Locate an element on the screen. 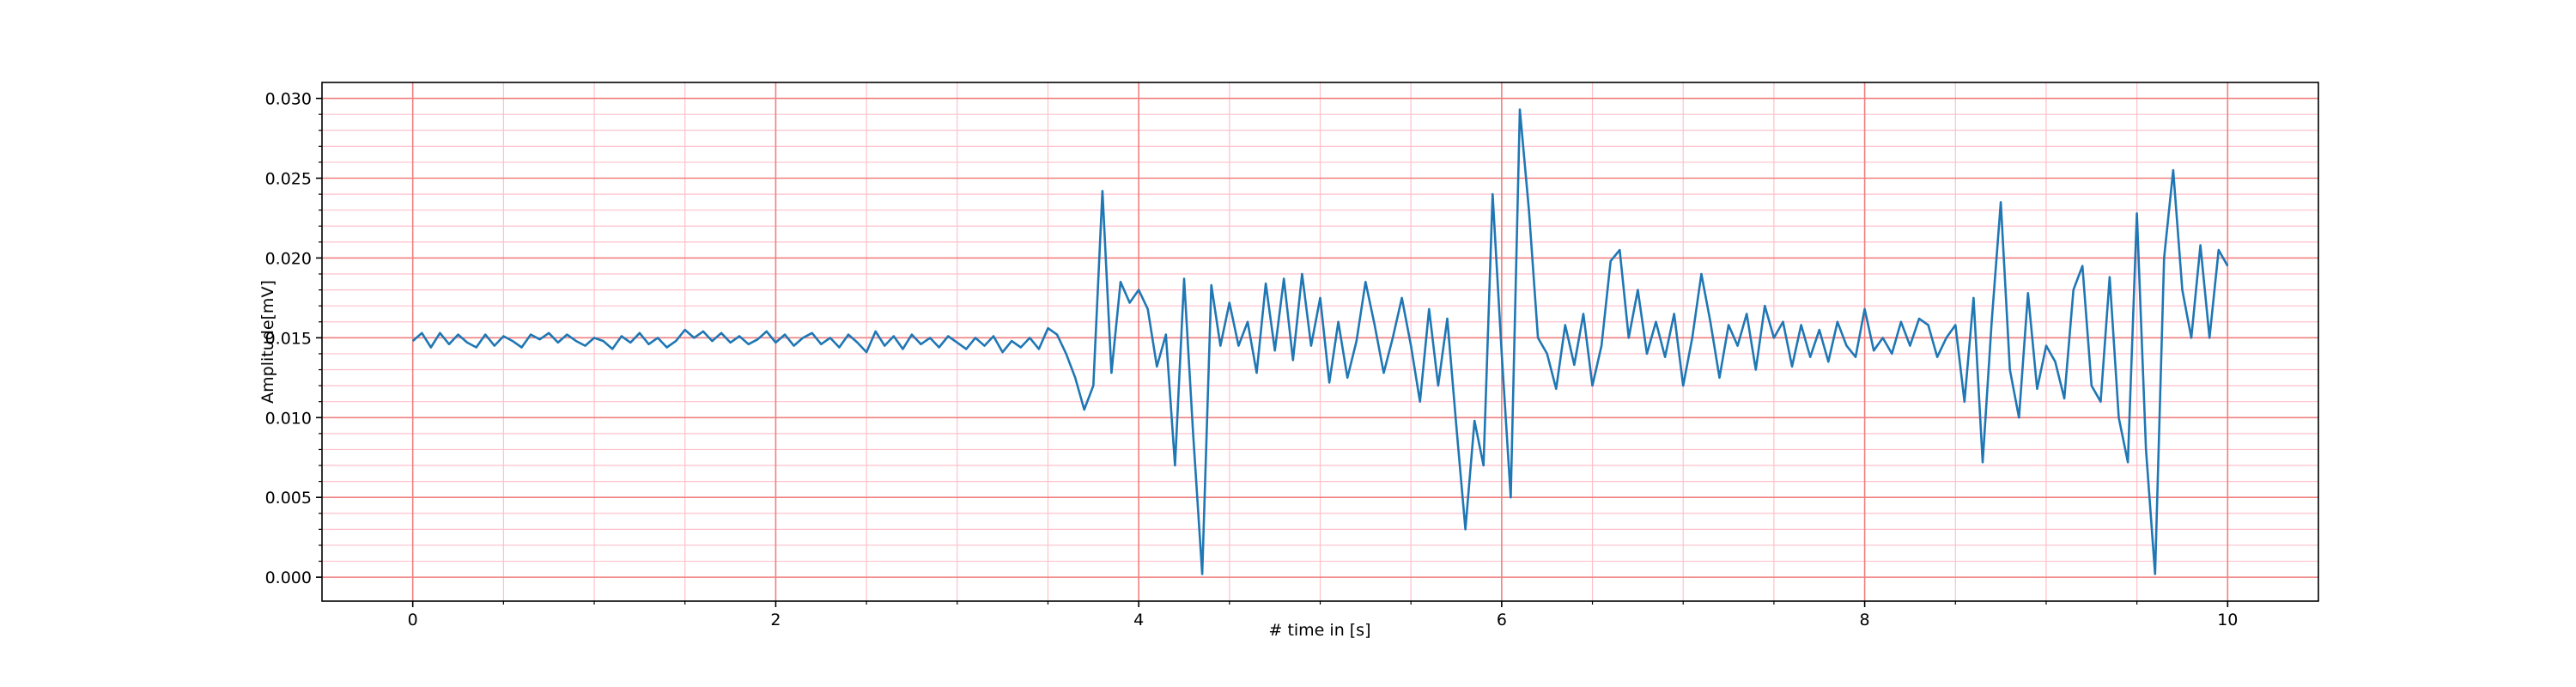 Image resolution: width=2576 pixels, height=687 pixels. x-tick-label: 8 is located at coordinates (1865, 620).